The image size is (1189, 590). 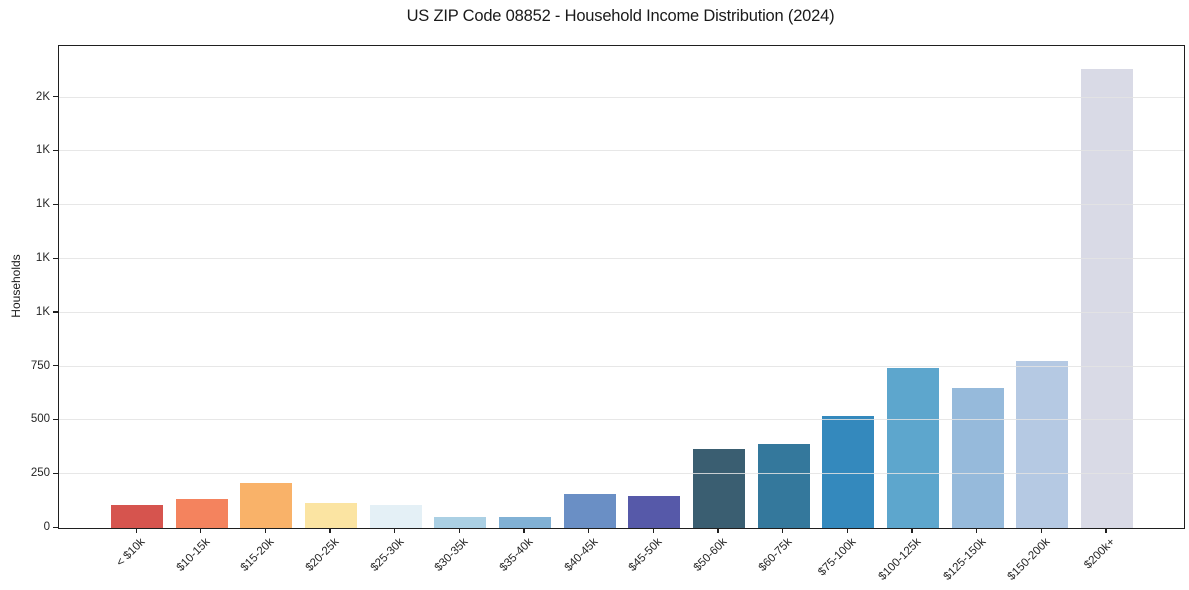 I want to click on x-tick-label: $125-150k, so click(x=965, y=559).